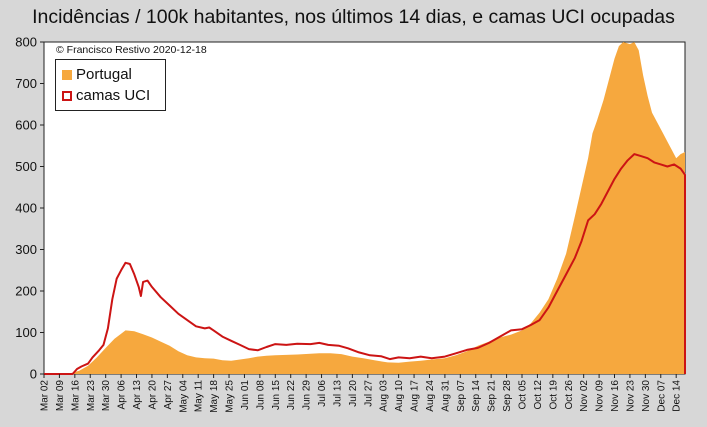  Describe the element at coordinates (26, 166) in the screenshot. I see `y-tick-label: 500` at that location.